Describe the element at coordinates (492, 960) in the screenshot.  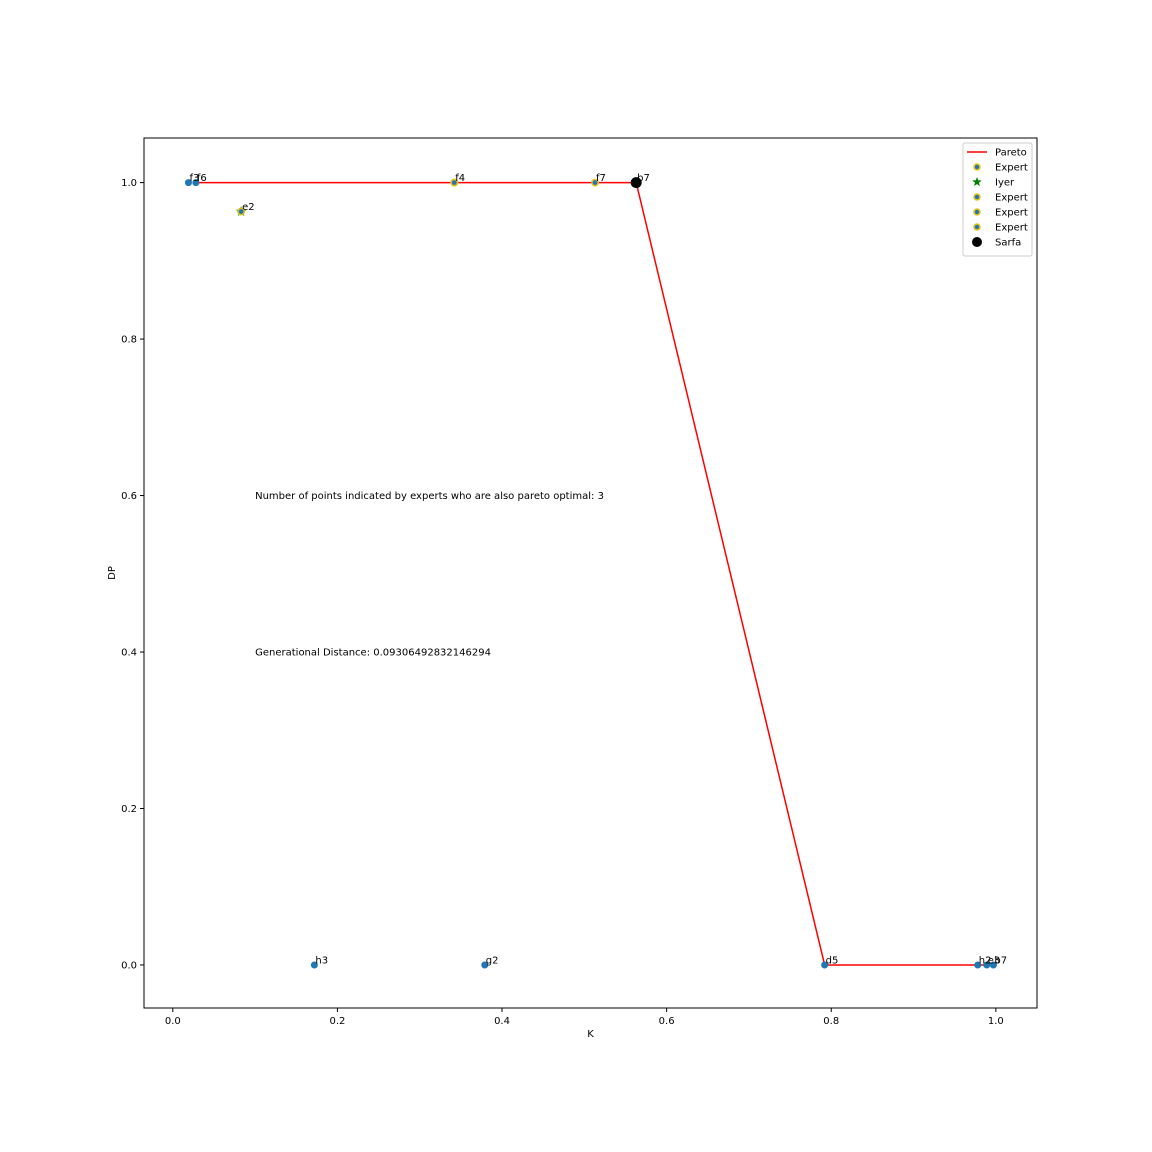
I see `point-label: g2` at that location.